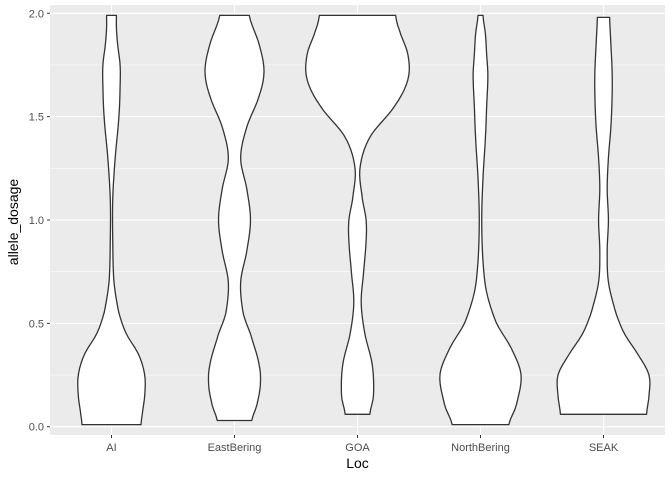 The height and width of the screenshot is (480, 672). Describe the element at coordinates (234, 218) in the screenshot. I see `violin-eastbering` at that location.